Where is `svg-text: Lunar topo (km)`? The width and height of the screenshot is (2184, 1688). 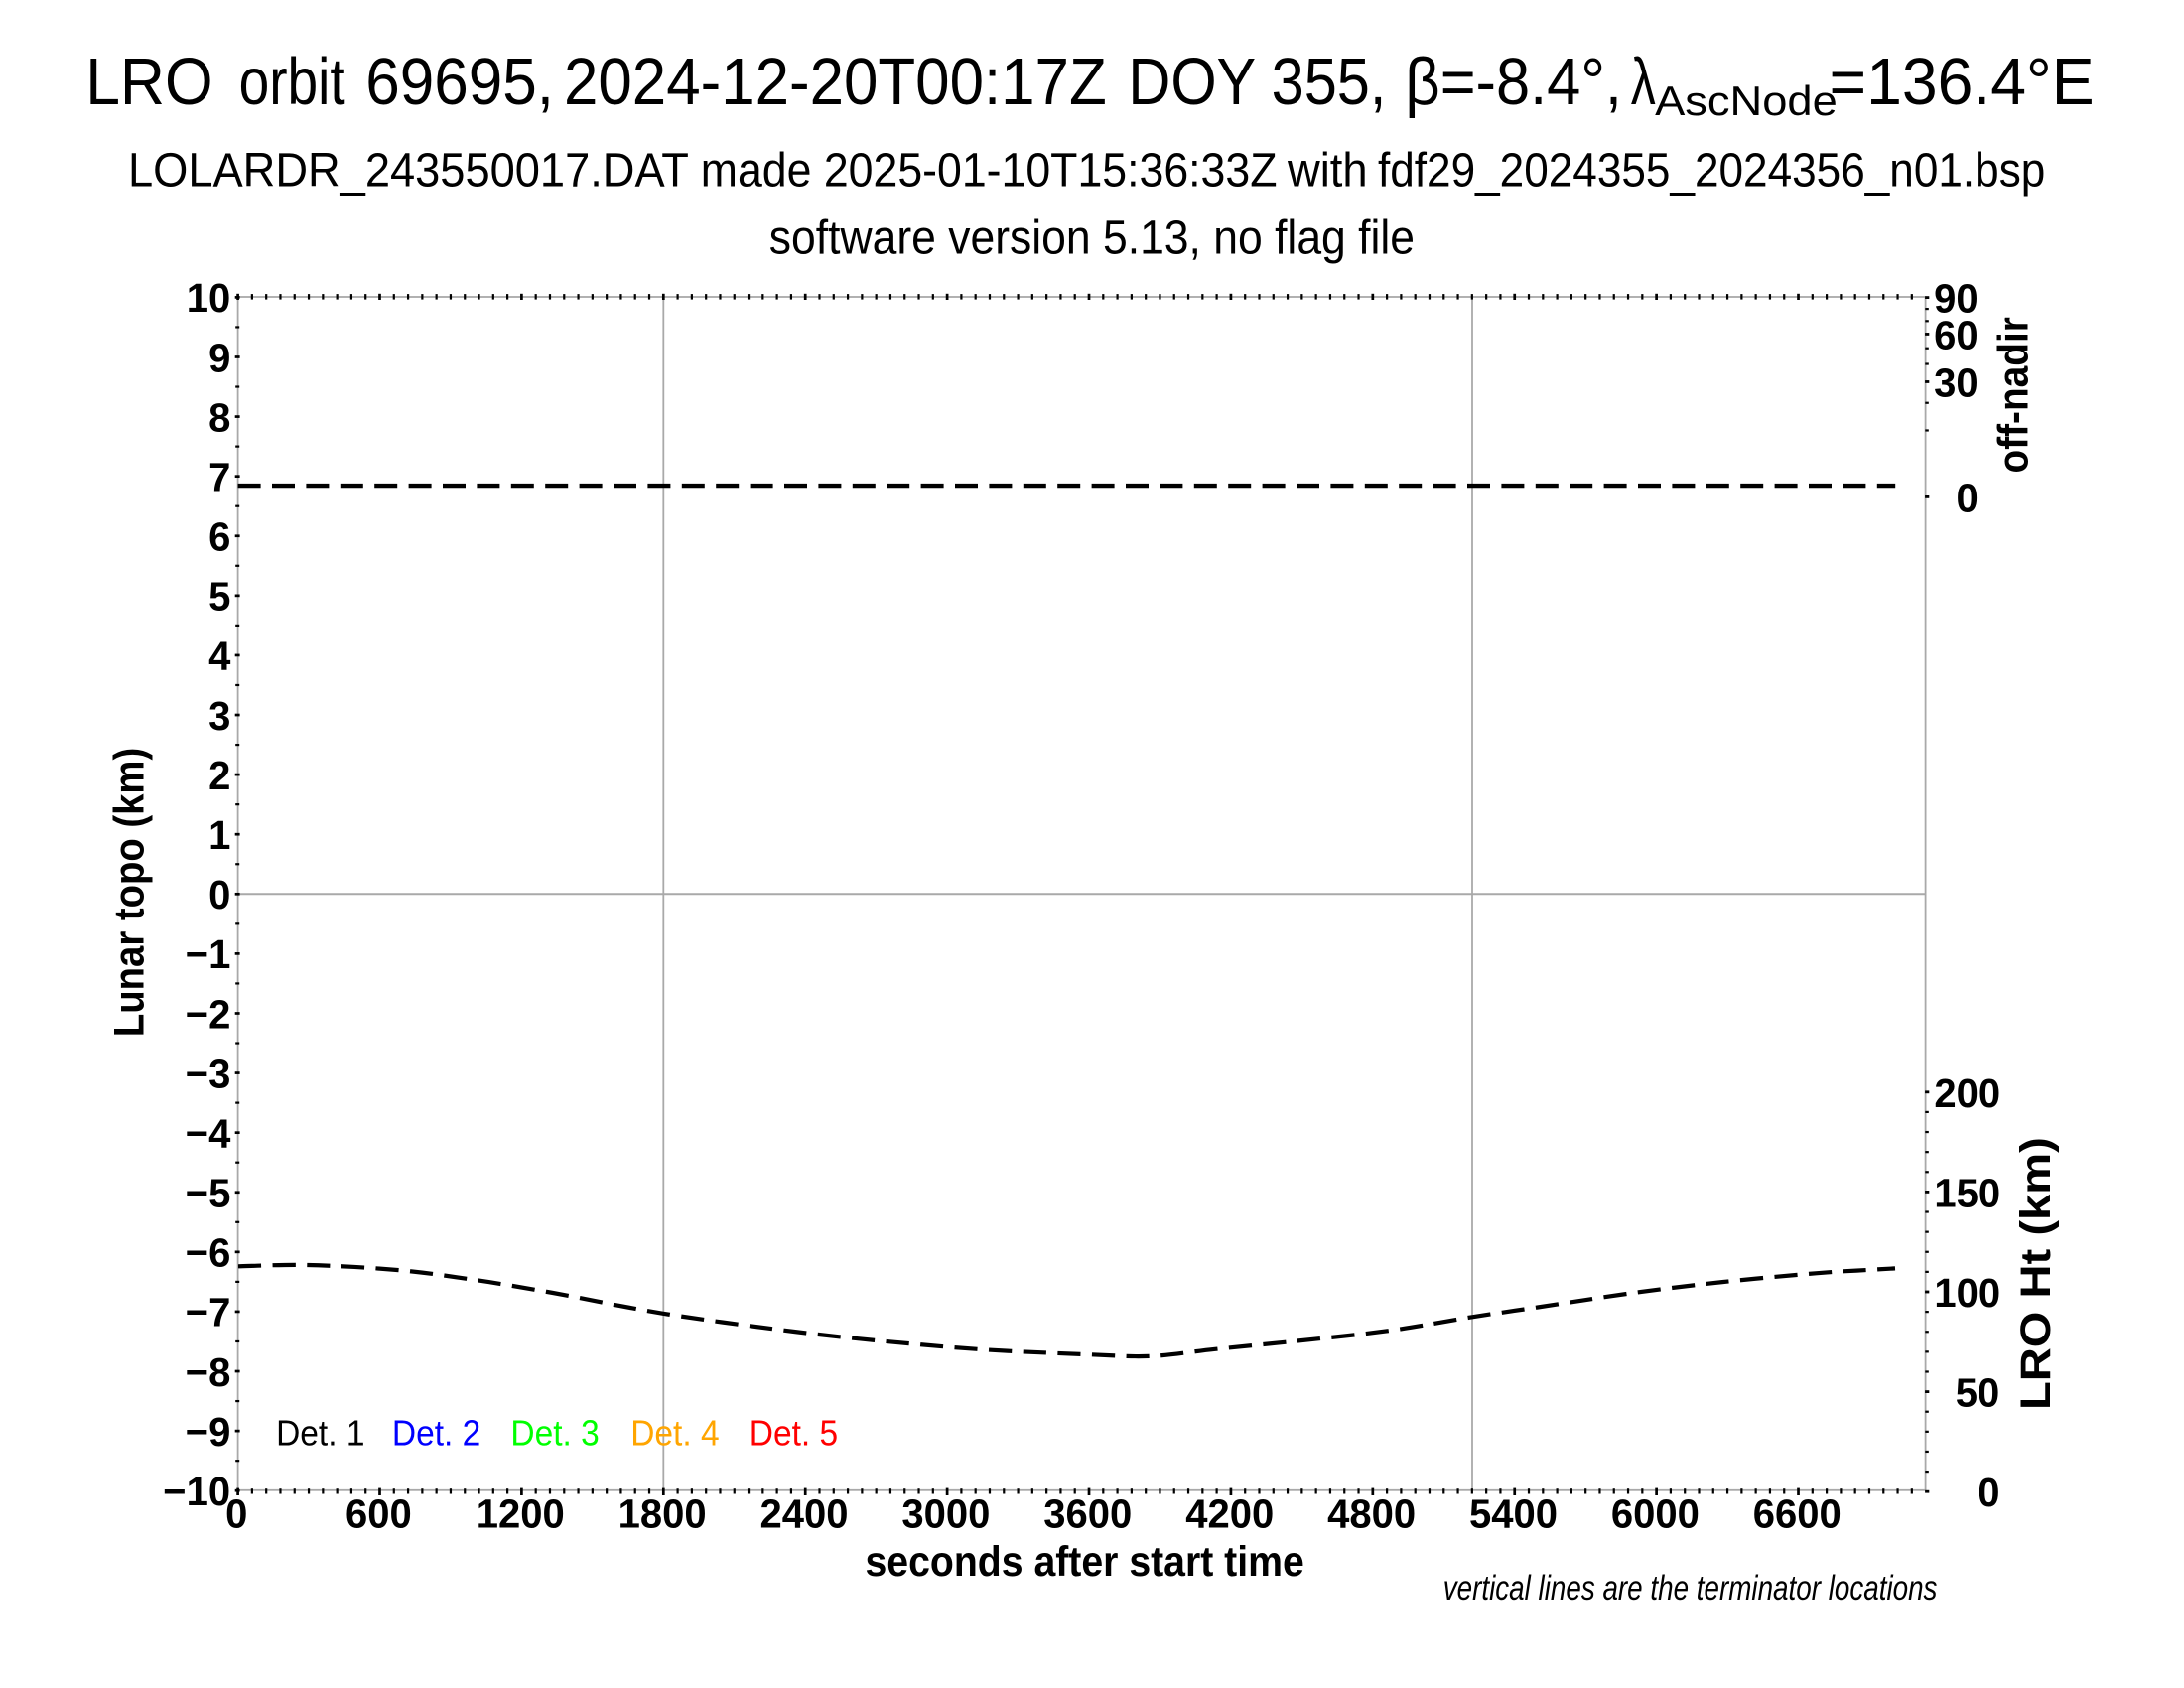 svg-text: Lunar topo (km) is located at coordinates (129, 892).